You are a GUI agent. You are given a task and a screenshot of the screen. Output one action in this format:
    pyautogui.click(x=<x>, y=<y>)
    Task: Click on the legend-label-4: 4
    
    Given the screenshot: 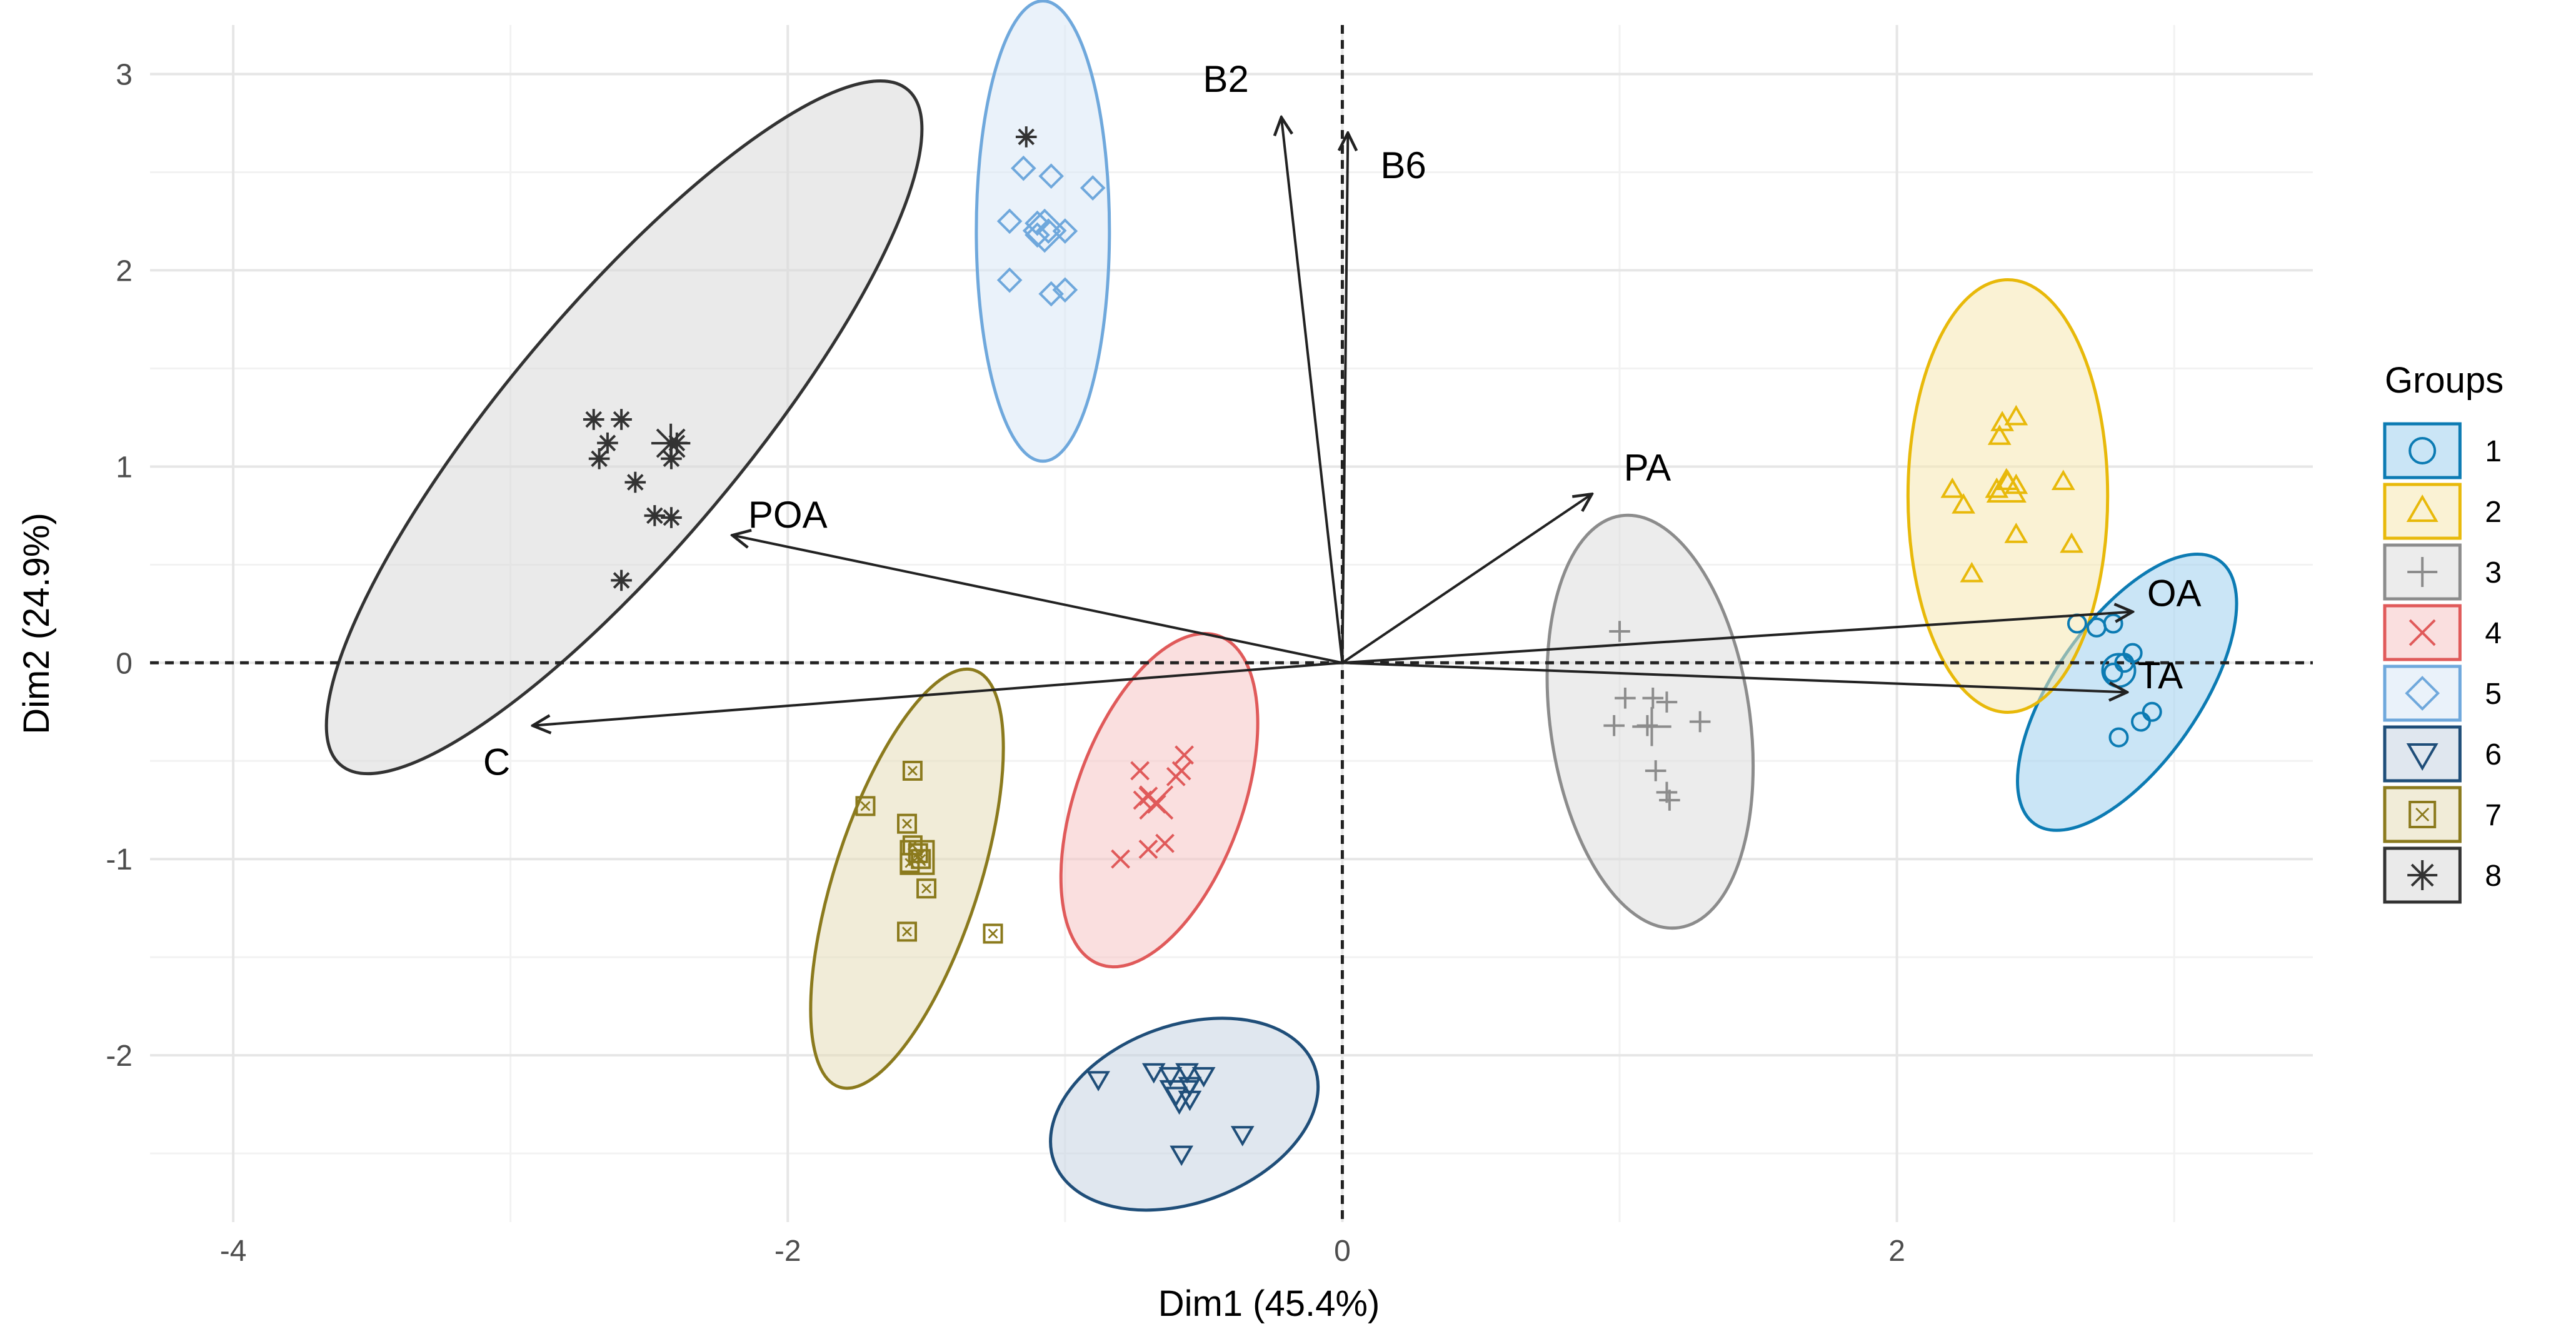 What is the action you would take?
    pyautogui.click(x=2493, y=633)
    